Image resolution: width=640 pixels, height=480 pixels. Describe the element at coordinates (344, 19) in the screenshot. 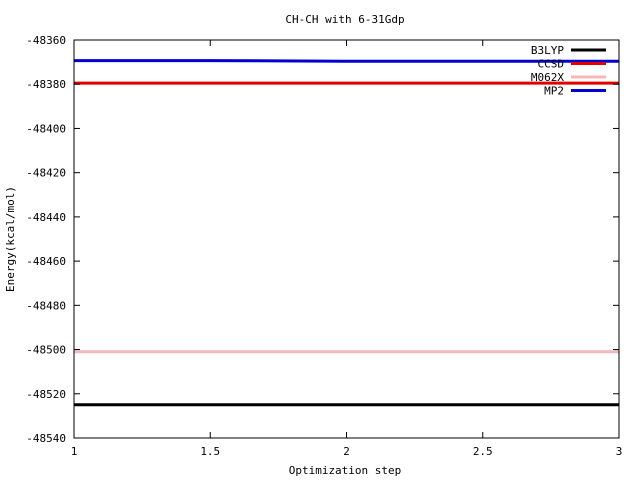

I see `chart-title: CH-CH with 6-31Gdp` at that location.